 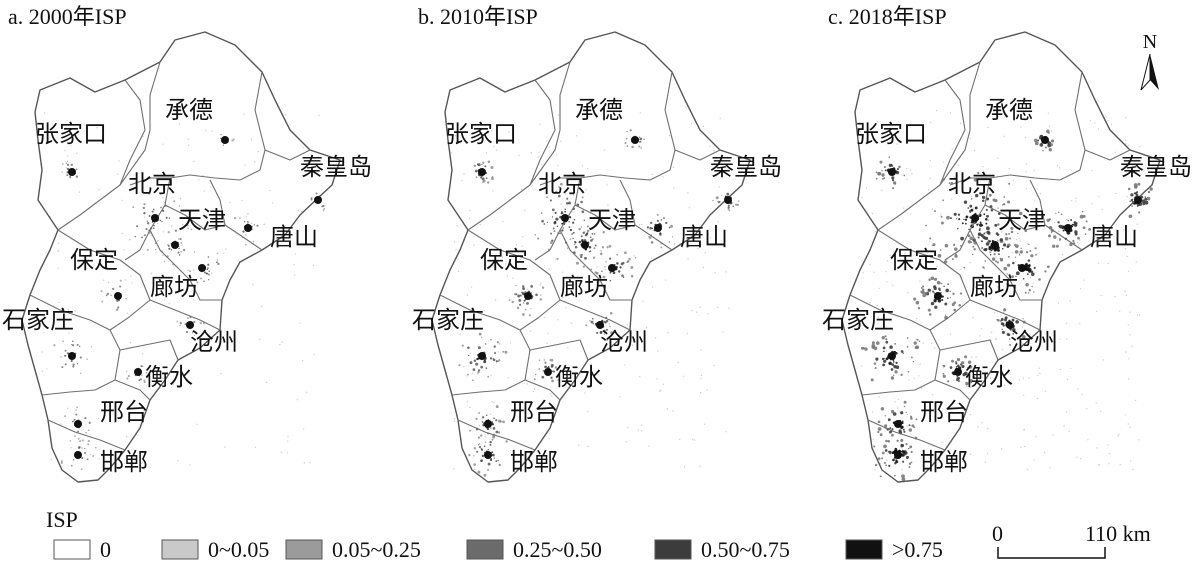 I want to click on legend-label: 0, so click(x=105, y=549).